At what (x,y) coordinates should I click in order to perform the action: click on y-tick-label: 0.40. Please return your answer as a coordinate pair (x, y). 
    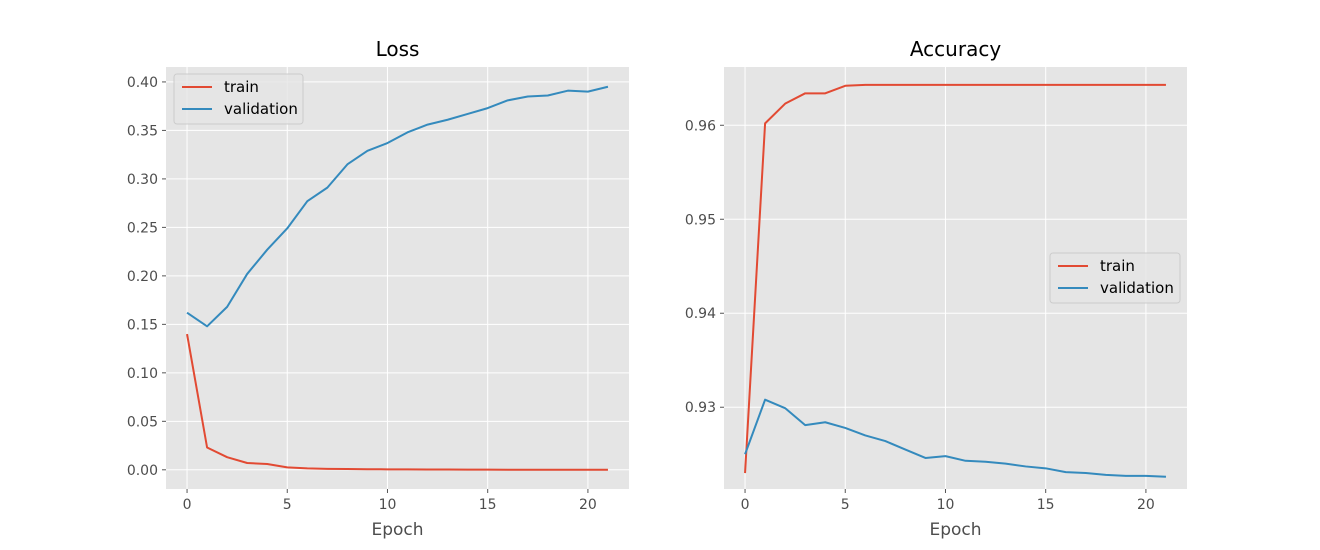
    Looking at the image, I should click on (142, 83).